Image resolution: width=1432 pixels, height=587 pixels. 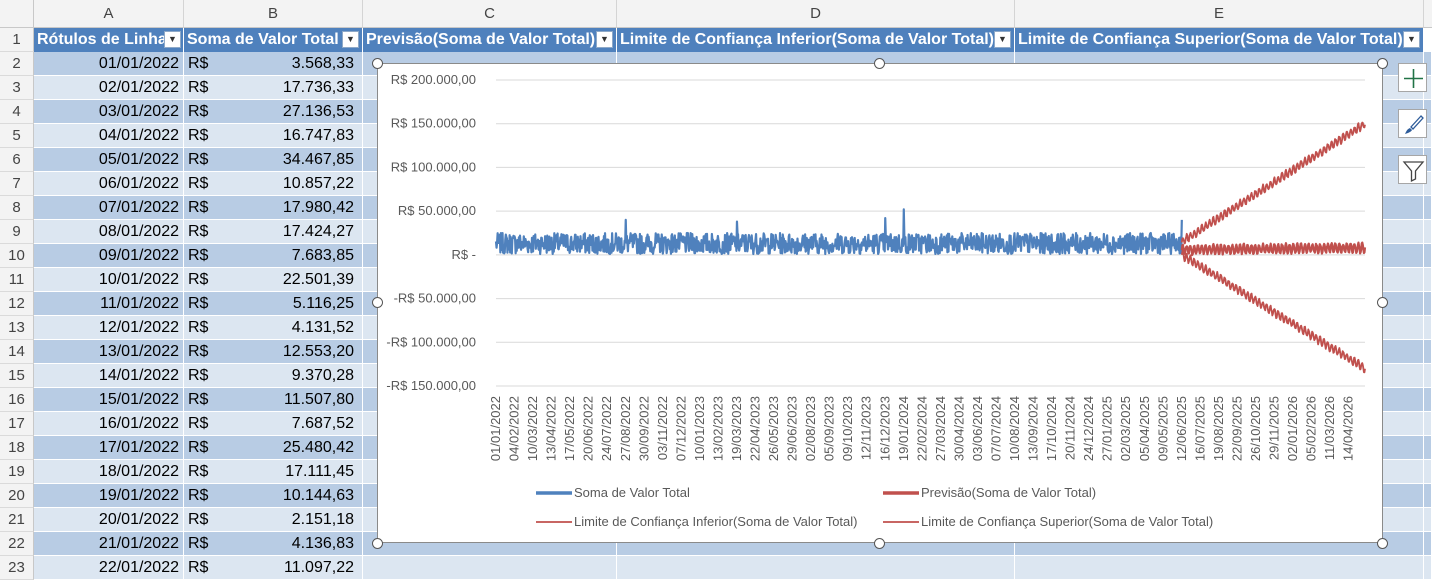 What do you see at coordinates (109, 328) in the screenshot?
I see `cell-date: 12/01/2022` at bounding box center [109, 328].